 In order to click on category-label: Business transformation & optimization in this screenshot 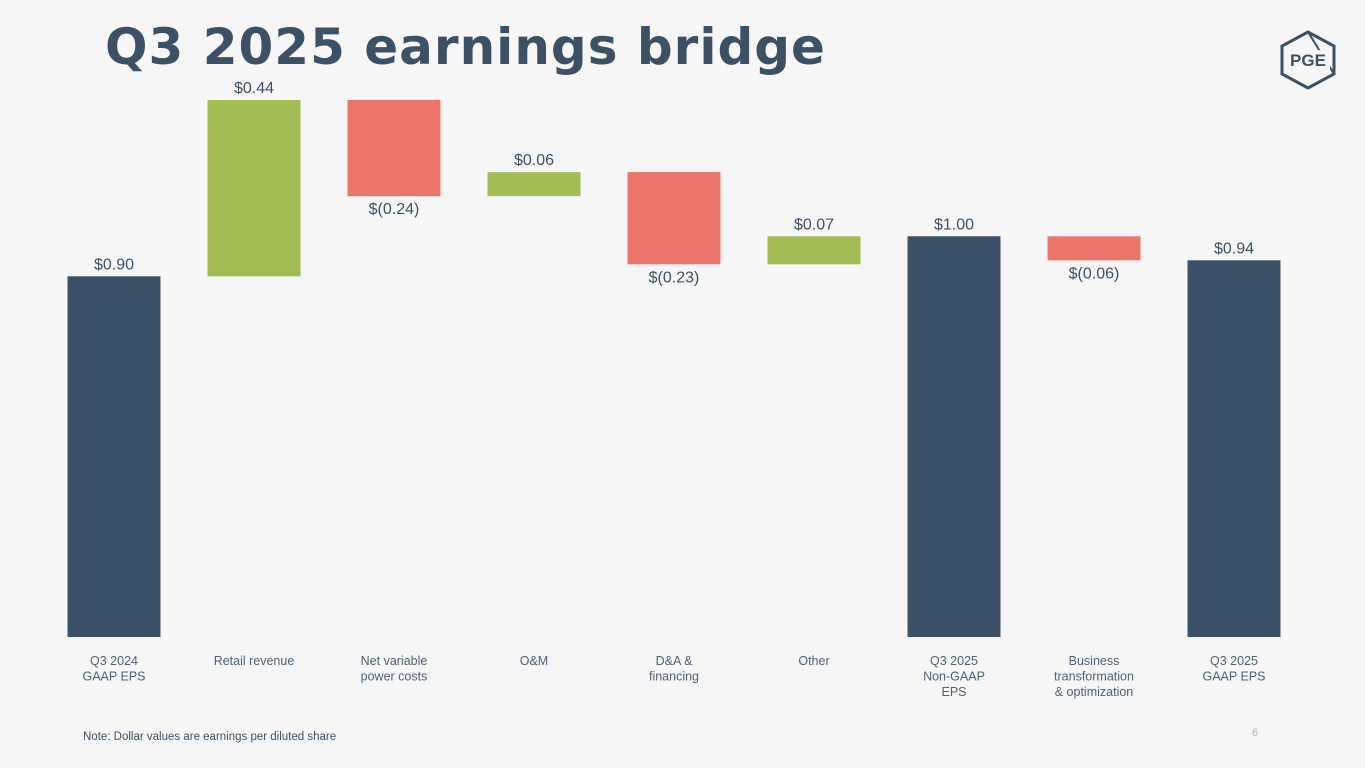, I will do `click(1094, 676)`.